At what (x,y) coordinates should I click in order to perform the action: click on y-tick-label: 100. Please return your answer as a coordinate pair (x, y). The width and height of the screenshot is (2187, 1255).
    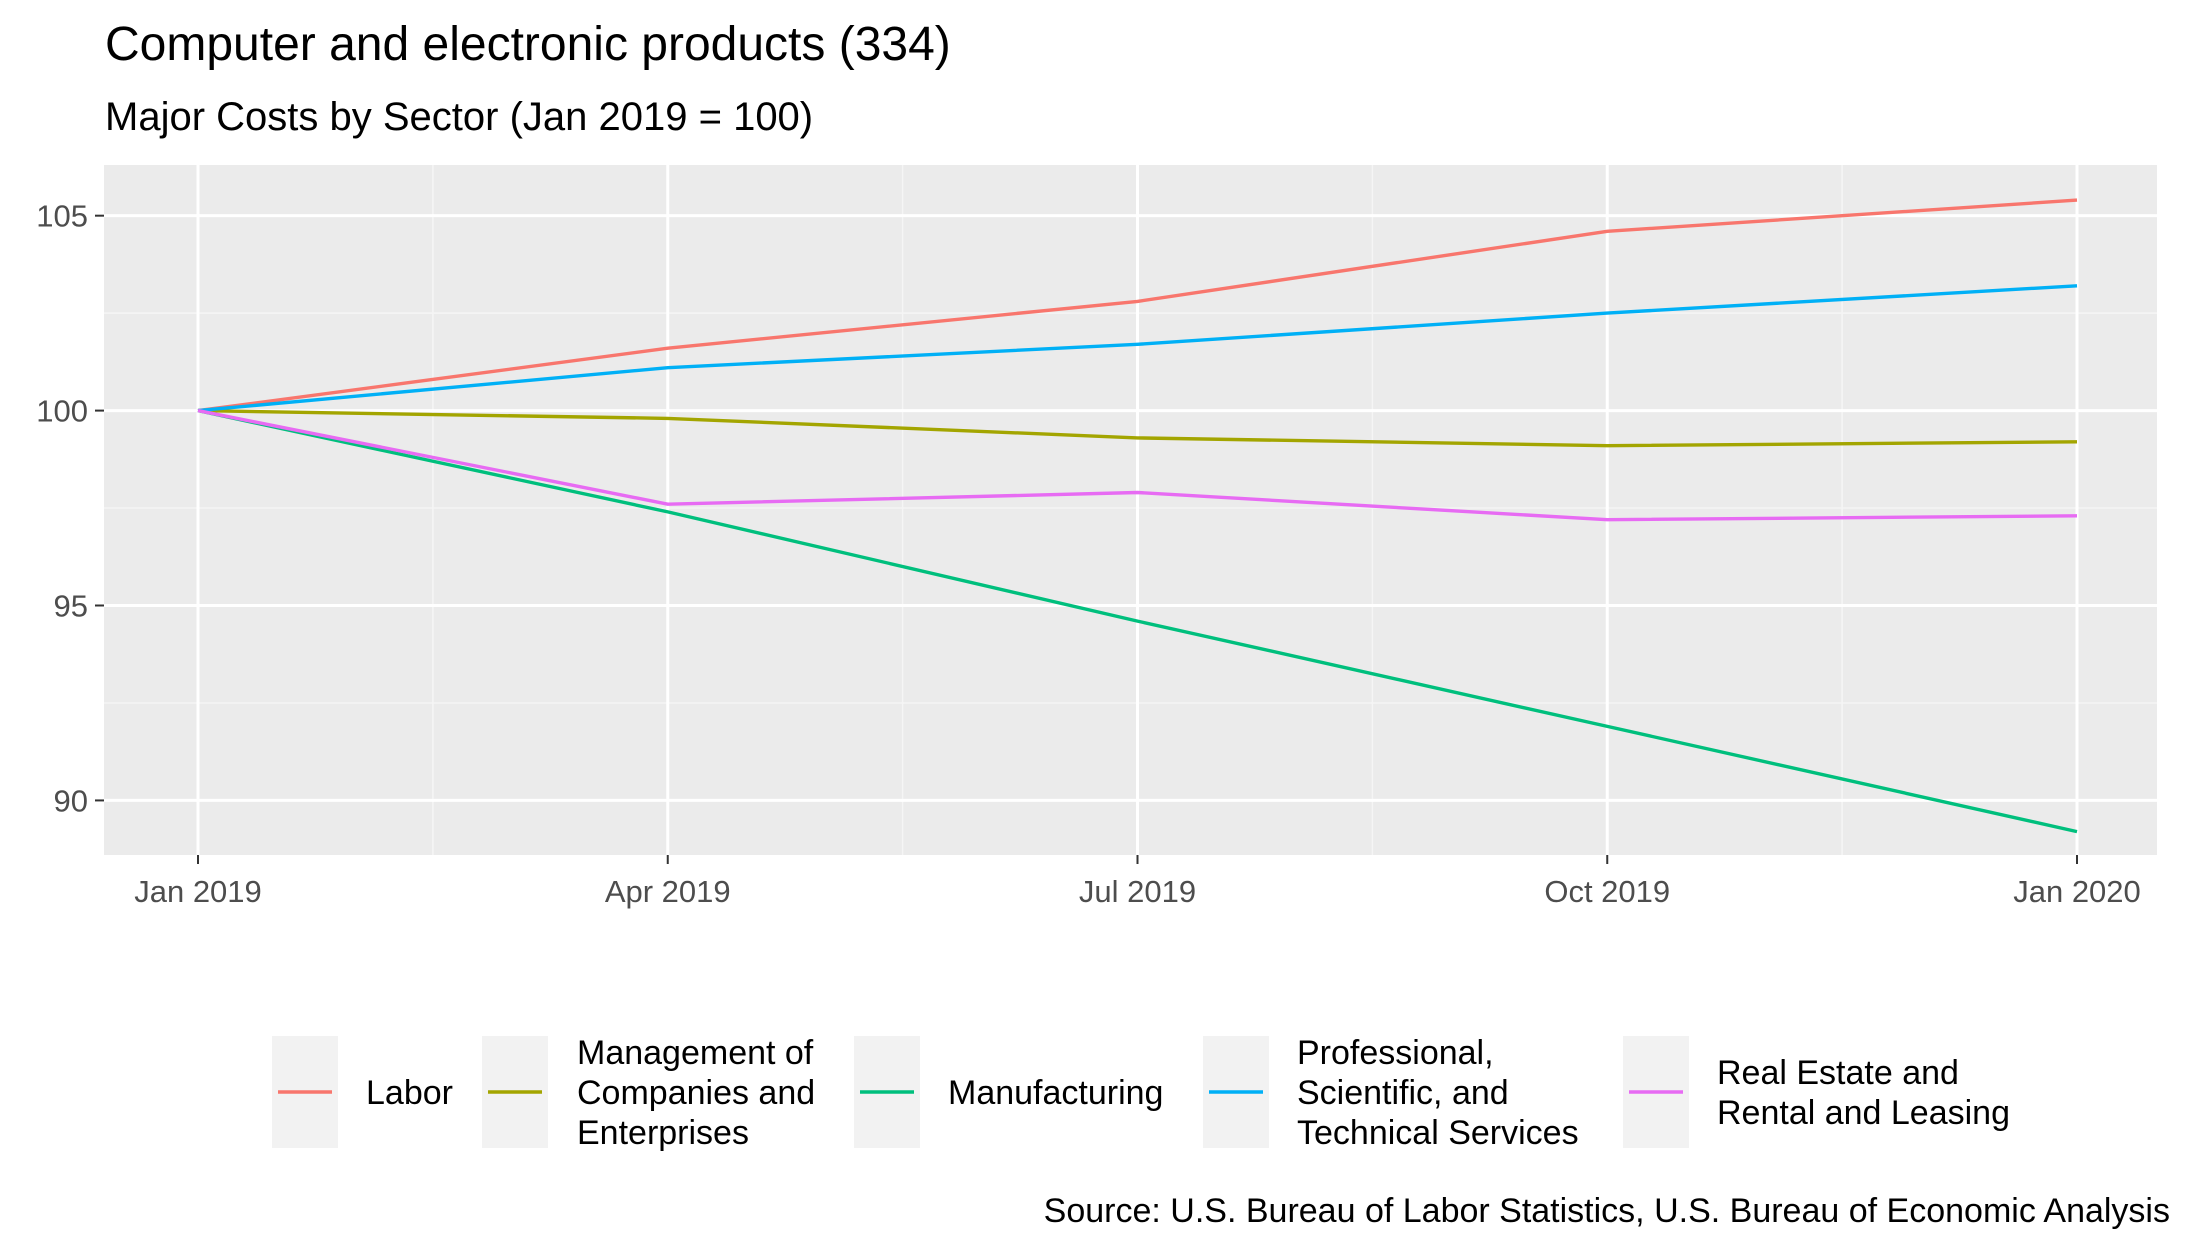
    Looking at the image, I should click on (62, 411).